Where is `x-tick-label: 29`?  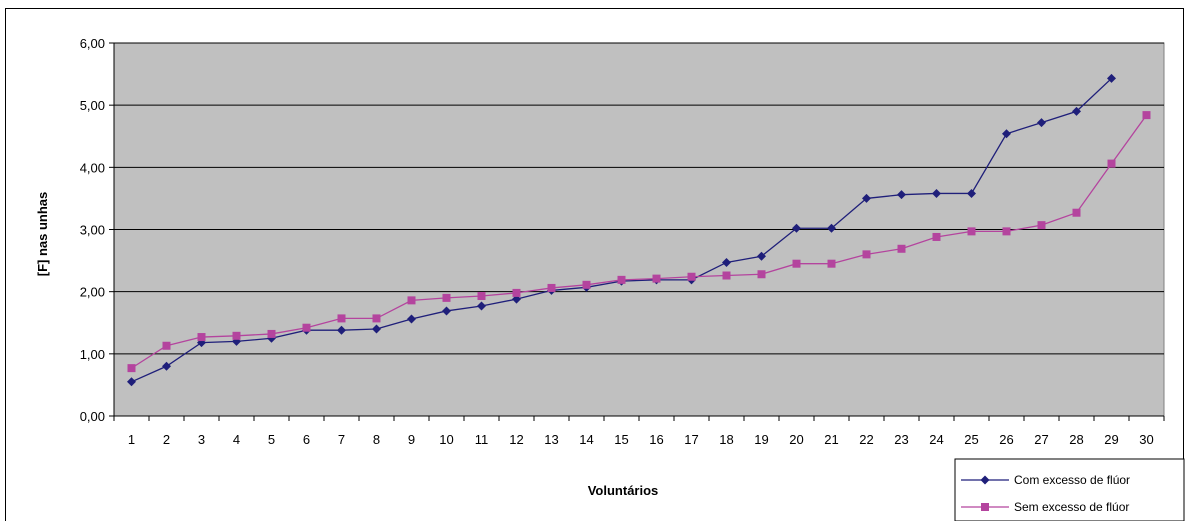 x-tick-label: 29 is located at coordinates (1111, 439).